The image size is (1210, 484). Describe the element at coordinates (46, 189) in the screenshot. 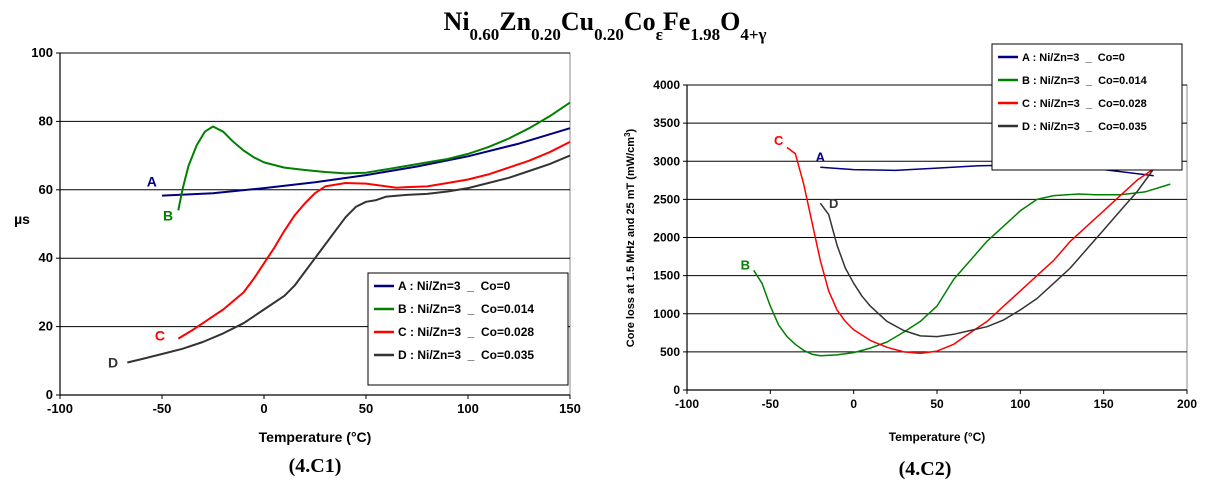

I see `y-tick-label: 60` at that location.